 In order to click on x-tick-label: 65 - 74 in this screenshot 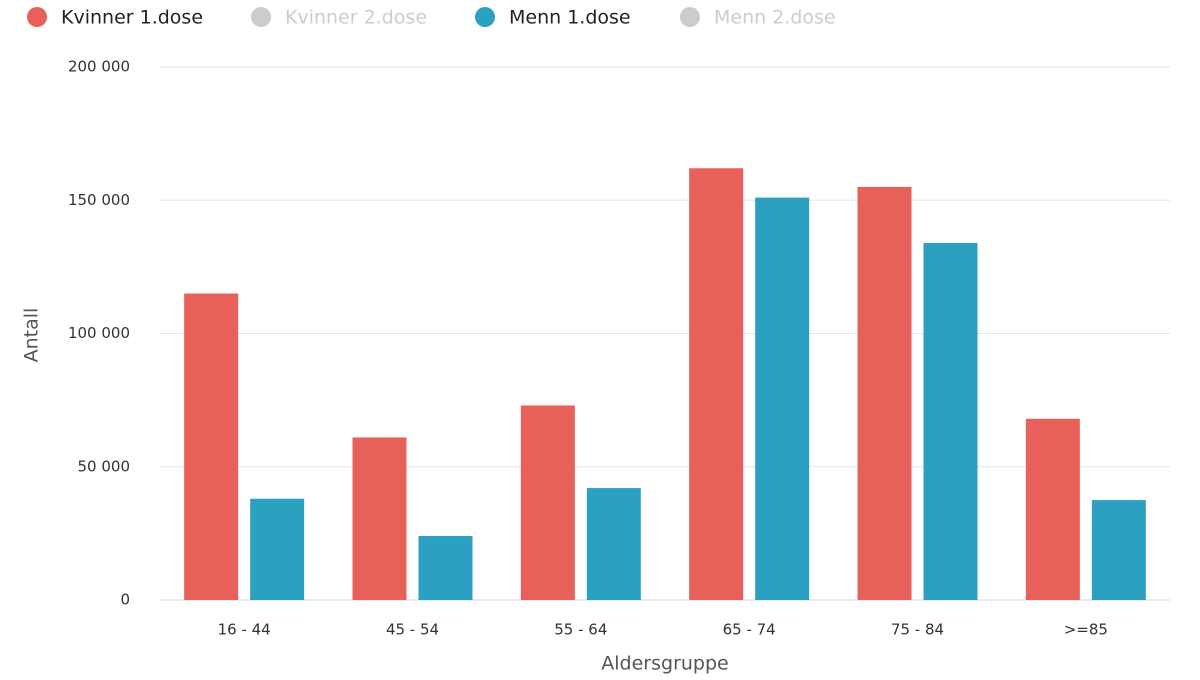, I will do `click(749, 630)`.